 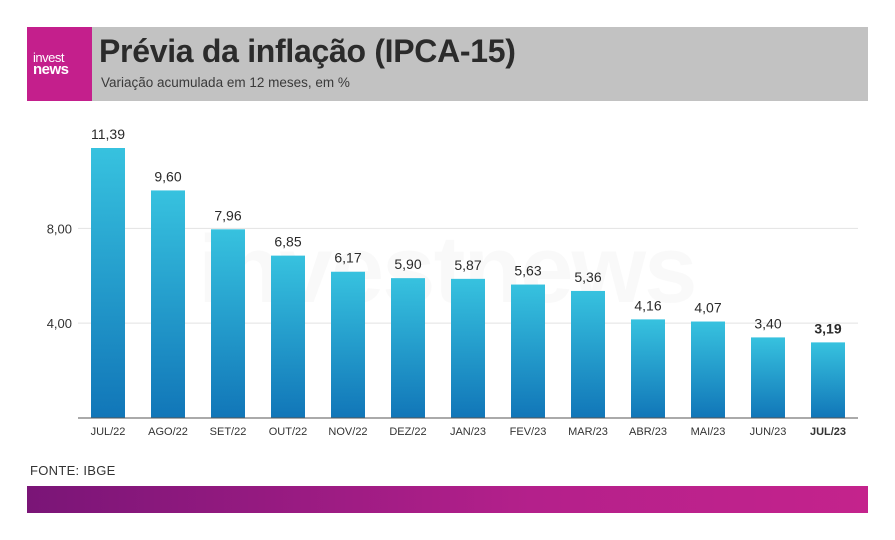 What do you see at coordinates (307, 51) in the screenshot?
I see `chart-title: Prévia da inflação (IPCA-15)` at bounding box center [307, 51].